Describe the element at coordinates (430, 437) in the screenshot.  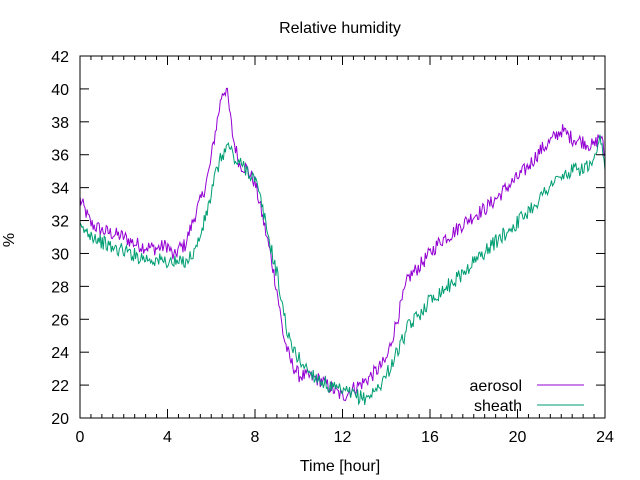
I see `x-tick-label: 16` at that location.